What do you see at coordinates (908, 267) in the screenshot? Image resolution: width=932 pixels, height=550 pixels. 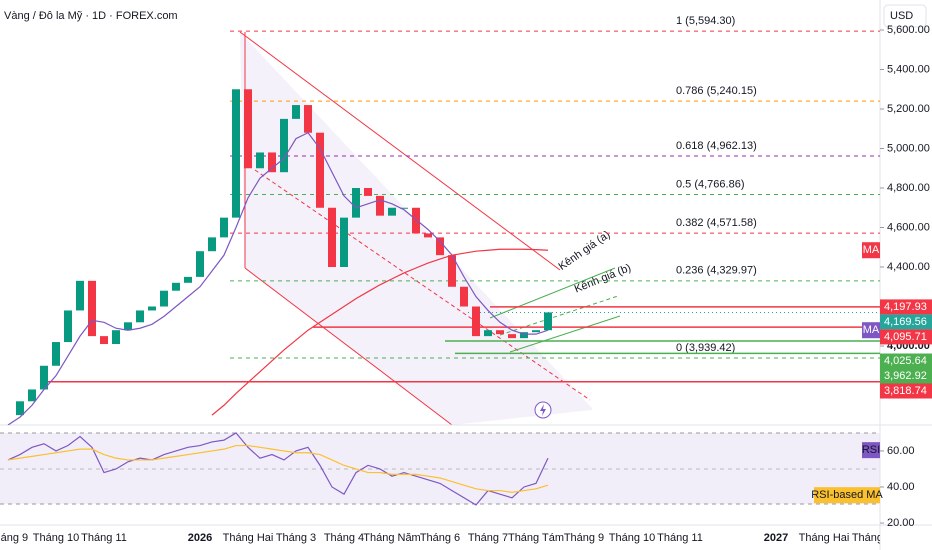 I see `y-tick-label: 4,400.00` at bounding box center [908, 267].